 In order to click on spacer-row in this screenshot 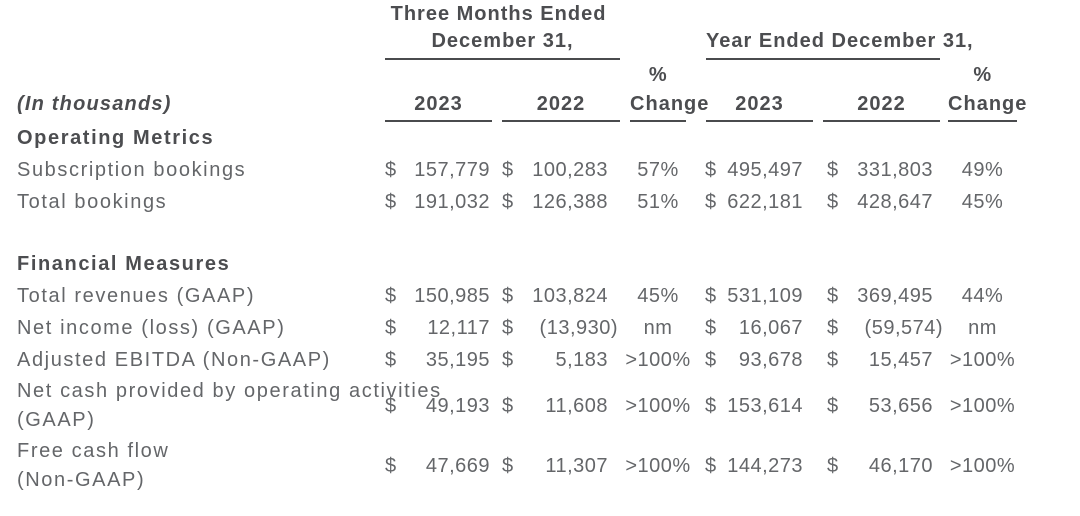, I will do `click(508, 233)`.